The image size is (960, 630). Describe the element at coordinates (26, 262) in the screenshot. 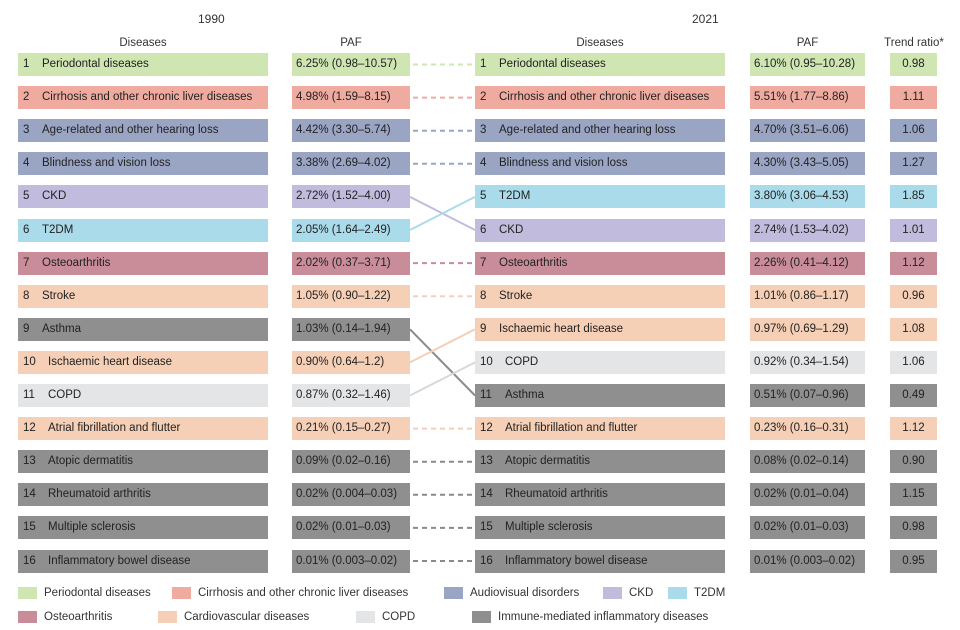

I see `rank-number: 7` at that location.